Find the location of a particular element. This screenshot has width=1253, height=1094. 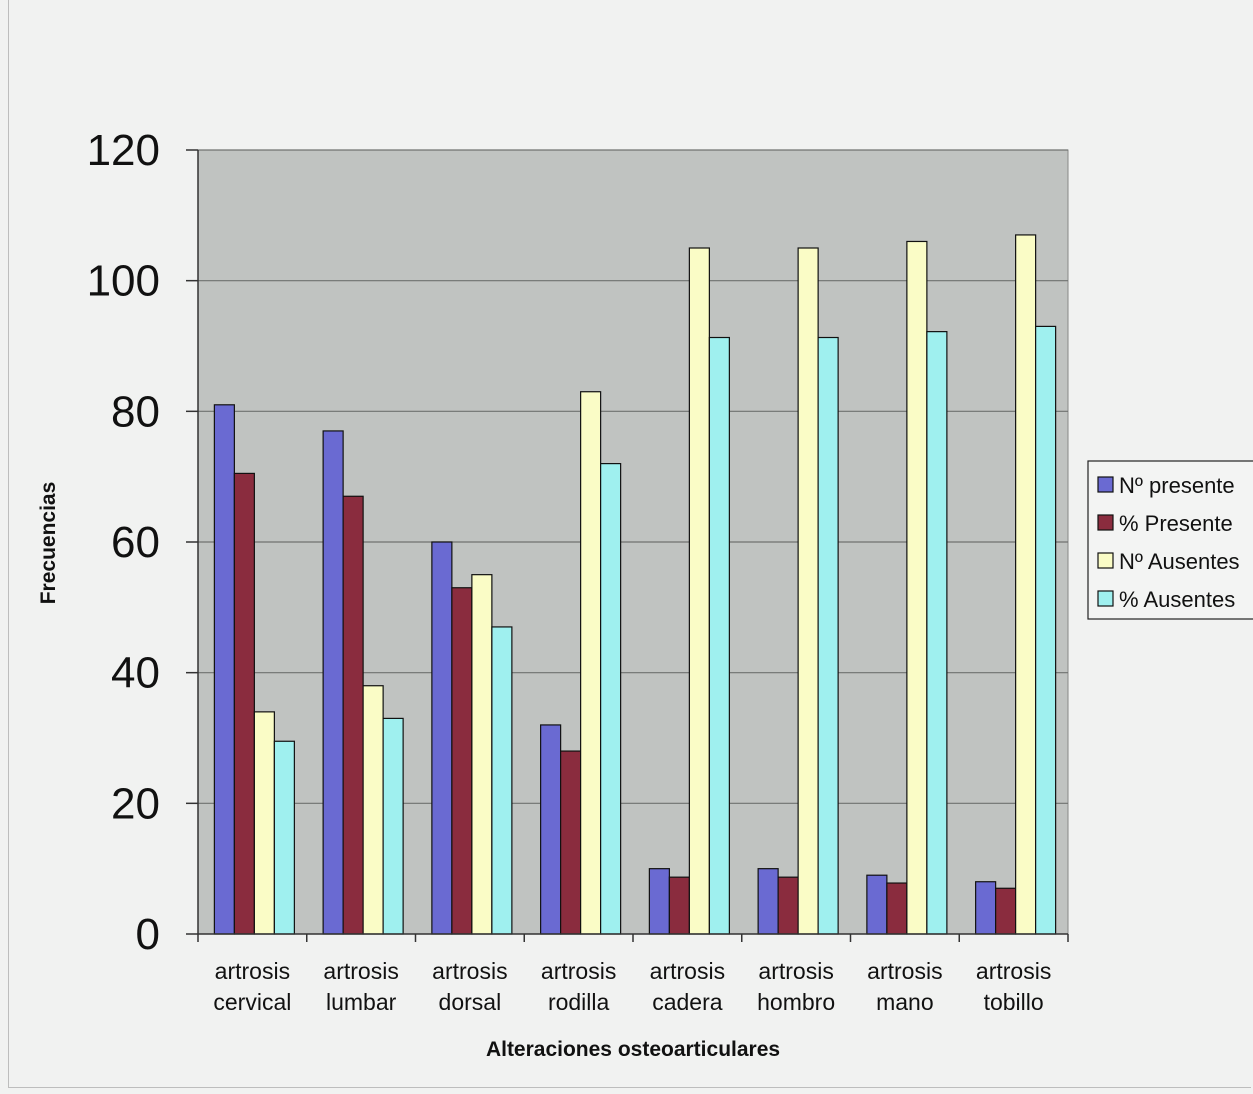

legend-box is located at coordinates (1170, 540).